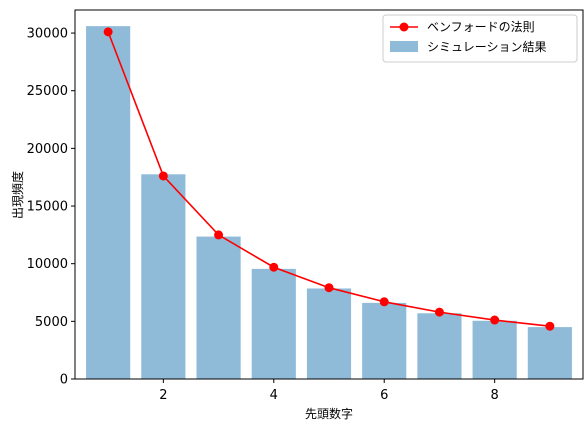  I want to click on y-tick-label: 5000, so click(51, 322).